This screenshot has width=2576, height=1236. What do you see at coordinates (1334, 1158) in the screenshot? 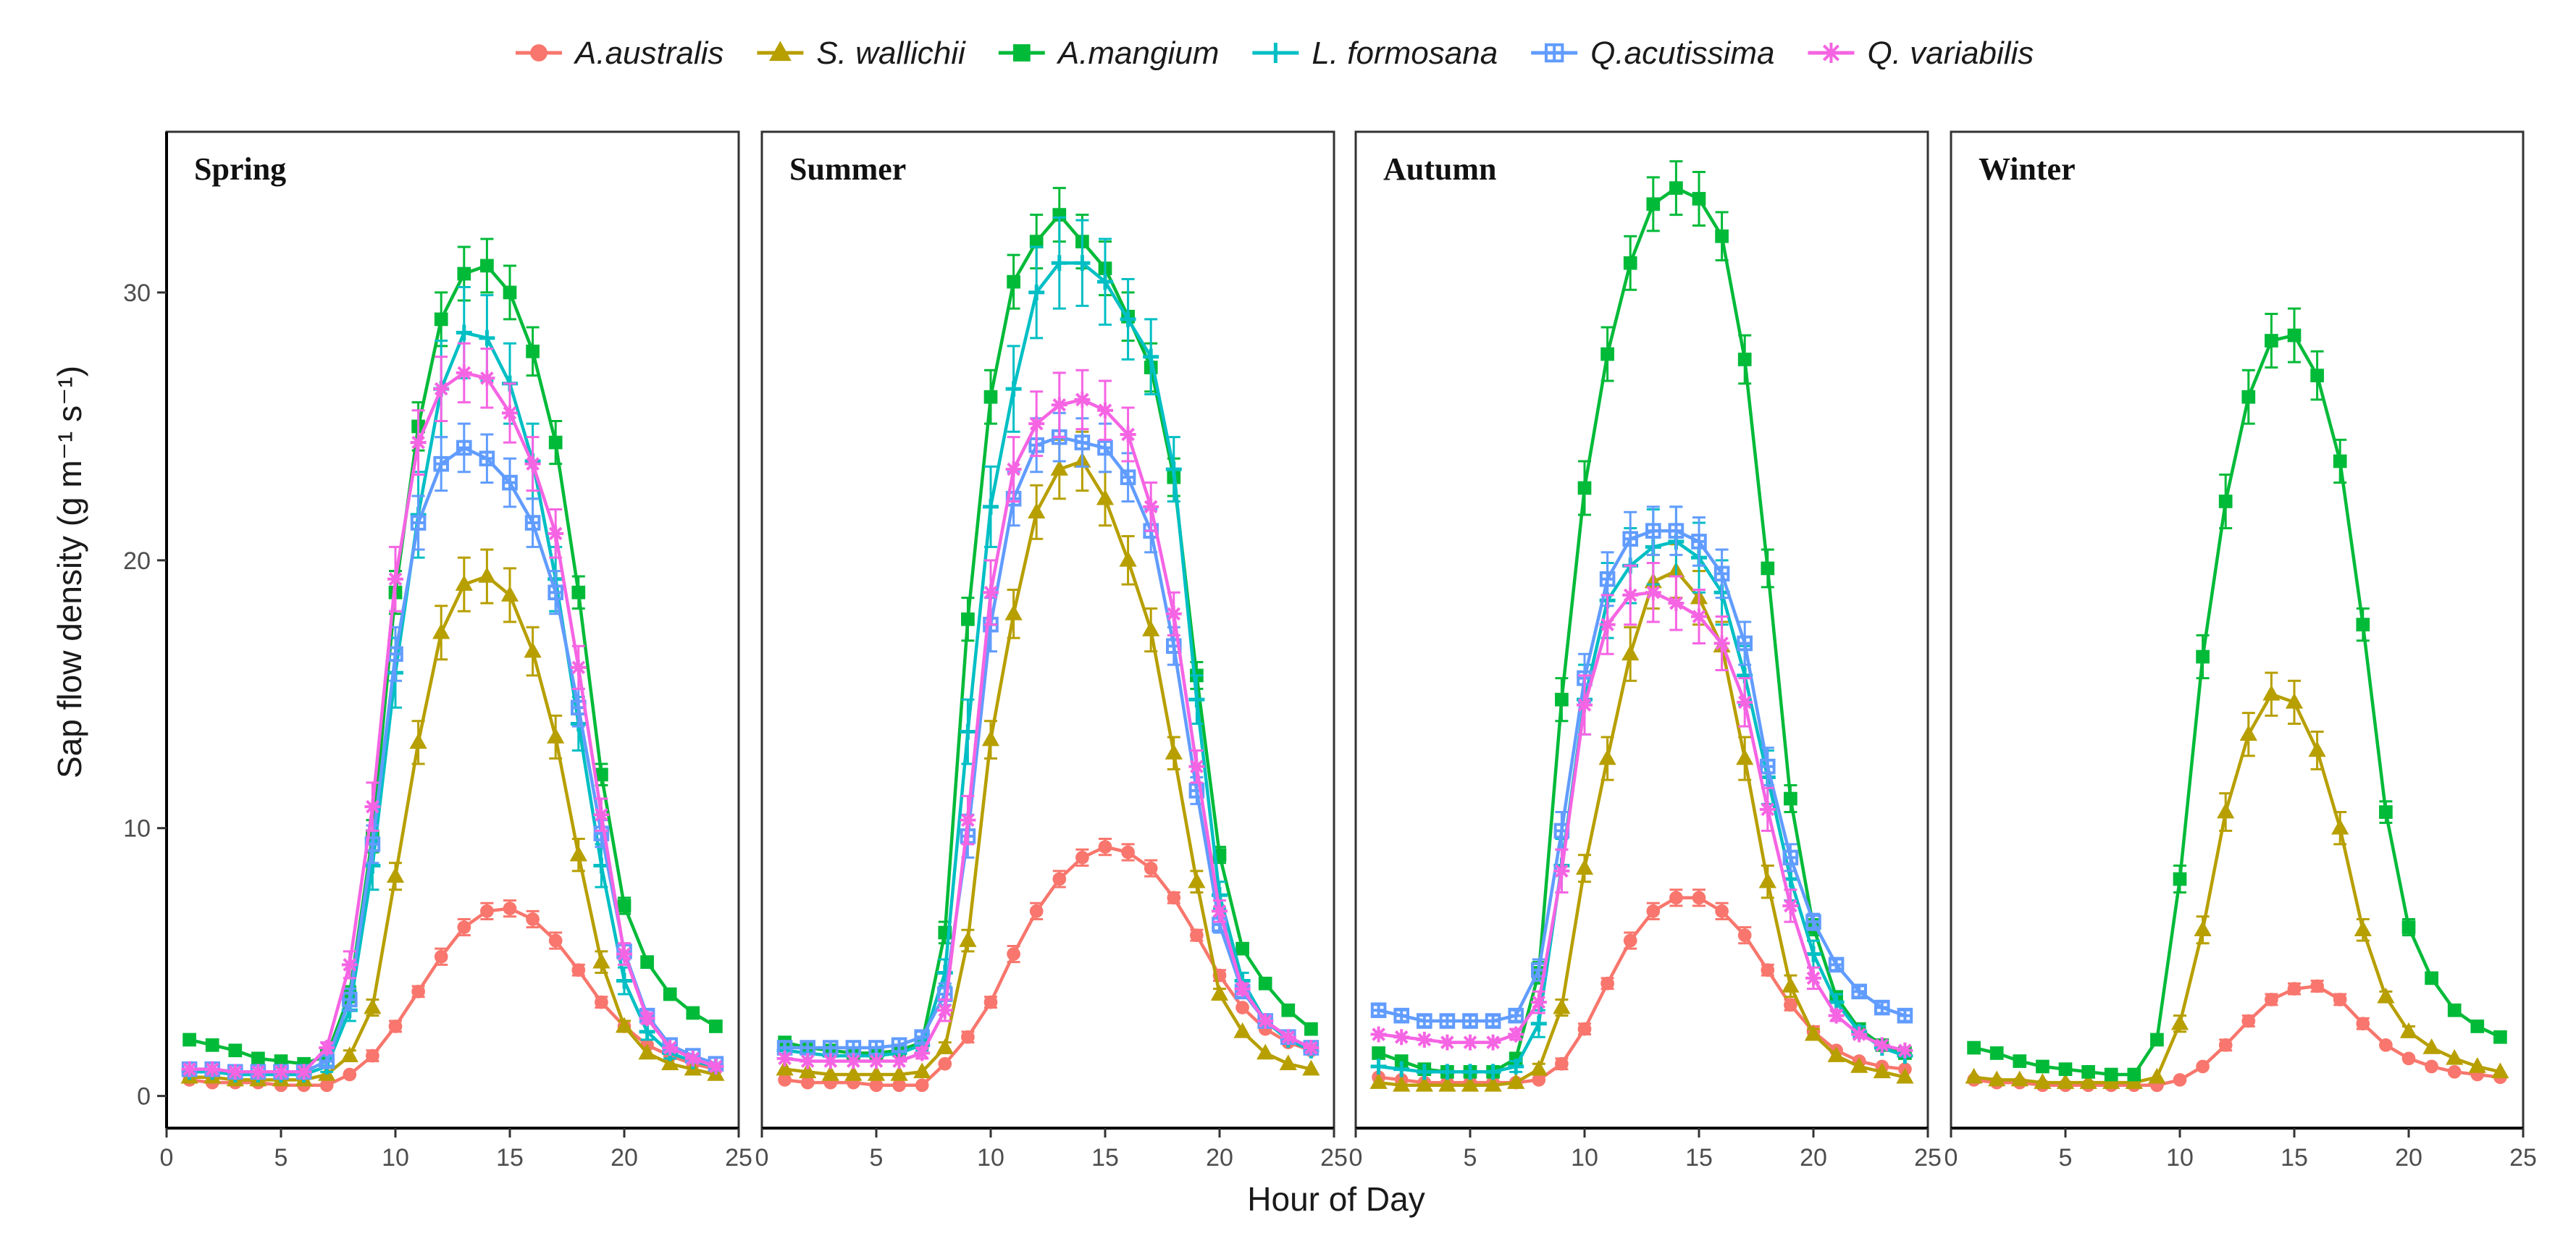
I see `x-tick-label: 25` at bounding box center [1334, 1158].